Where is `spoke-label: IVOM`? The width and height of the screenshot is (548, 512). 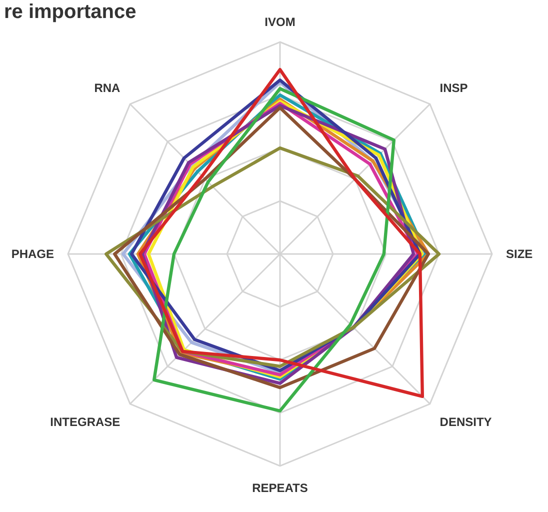 spoke-label: IVOM is located at coordinates (280, 22).